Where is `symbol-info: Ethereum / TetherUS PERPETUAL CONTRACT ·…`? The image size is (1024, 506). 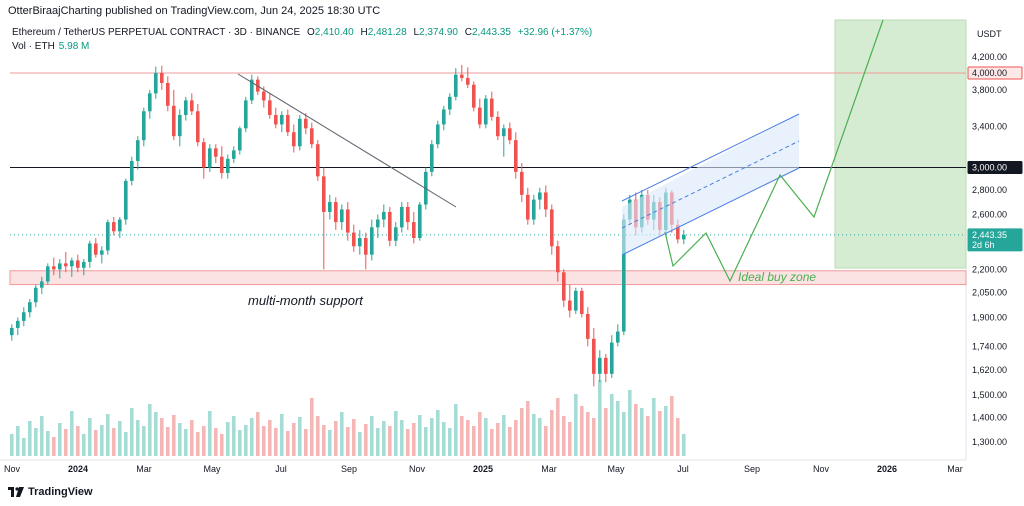 symbol-info: Ethereum / TetherUS PERPETUAL CONTRACT ·… is located at coordinates (302, 32).